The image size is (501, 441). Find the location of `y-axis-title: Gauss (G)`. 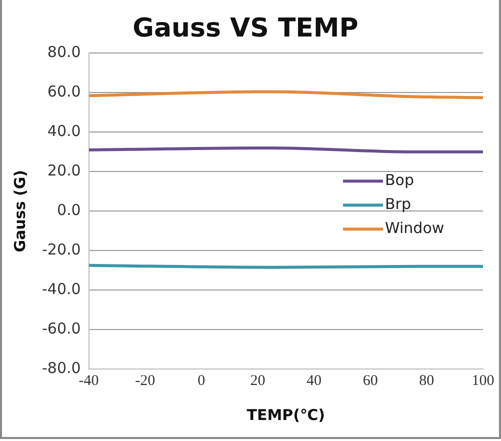

y-axis-title: Gauss (G) is located at coordinates (19, 211).